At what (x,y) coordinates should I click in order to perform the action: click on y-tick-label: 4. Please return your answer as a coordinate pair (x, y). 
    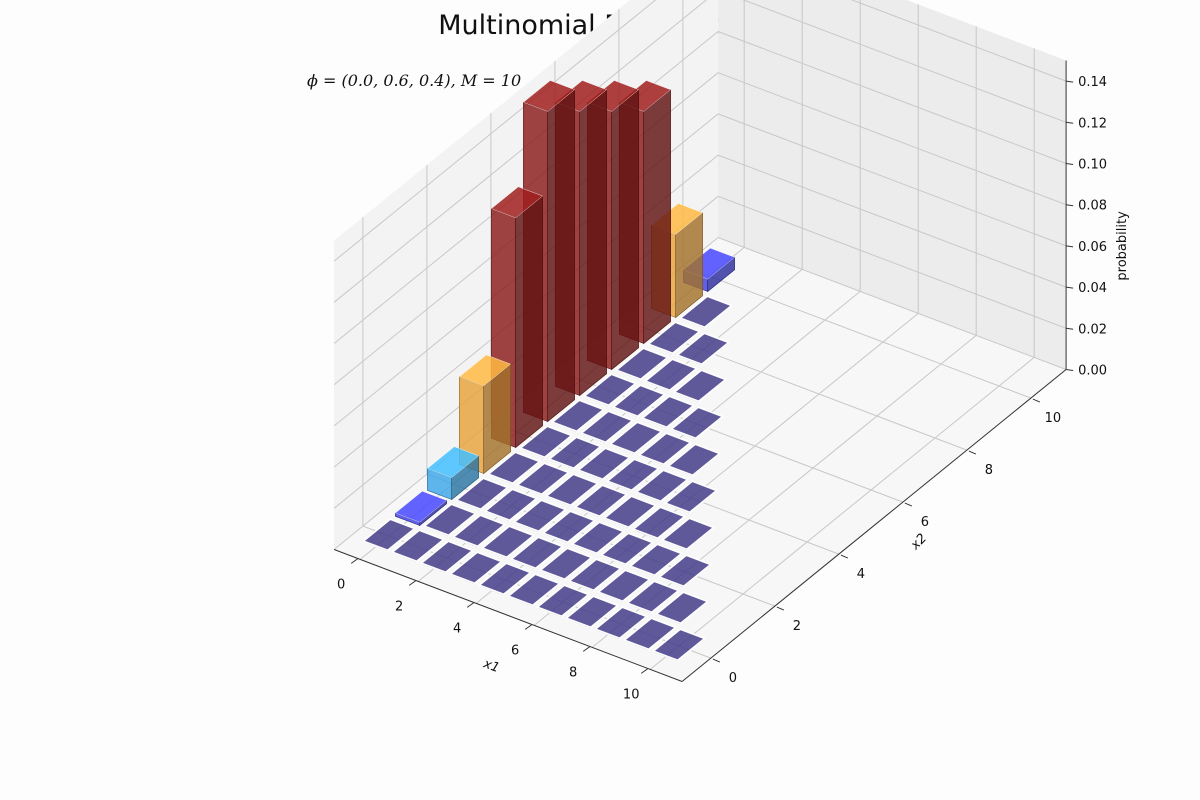
    Looking at the image, I should click on (861, 574).